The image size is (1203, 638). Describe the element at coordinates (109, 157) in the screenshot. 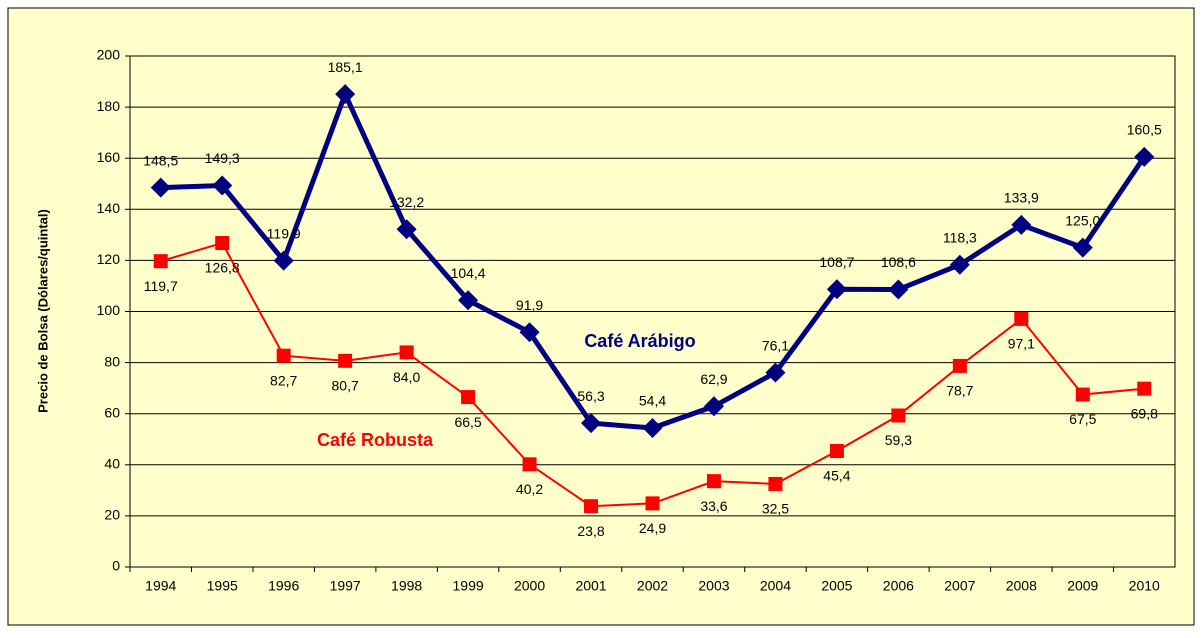

I see `y-tick-label: 160` at that location.